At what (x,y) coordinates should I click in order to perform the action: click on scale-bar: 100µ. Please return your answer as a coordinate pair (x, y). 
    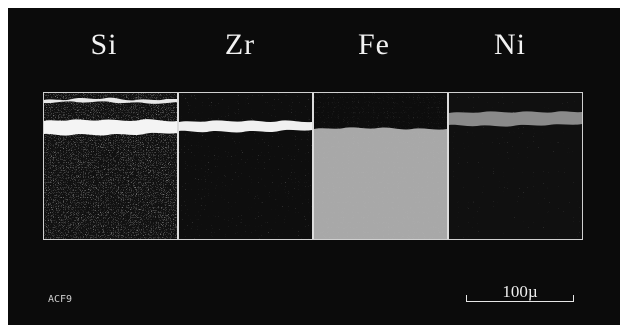
    Looking at the image, I should click on (520, 295).